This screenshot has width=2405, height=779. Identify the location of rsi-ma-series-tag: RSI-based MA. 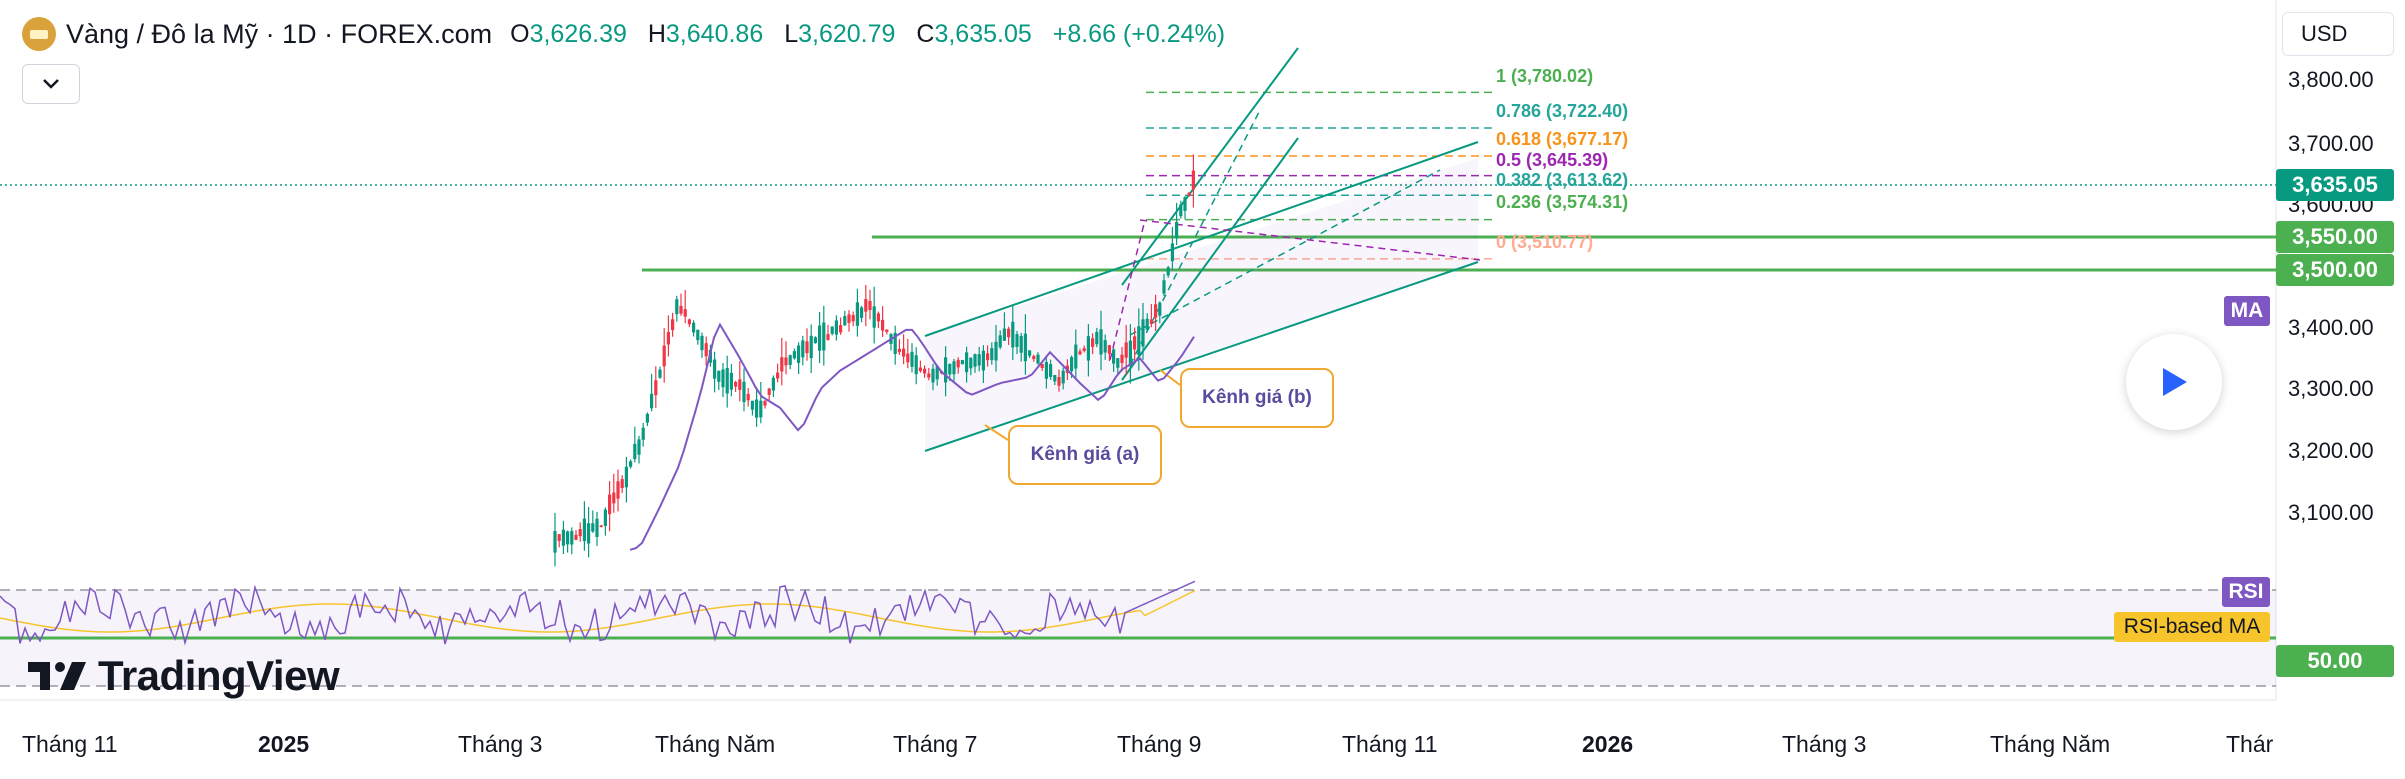
(2192, 627).